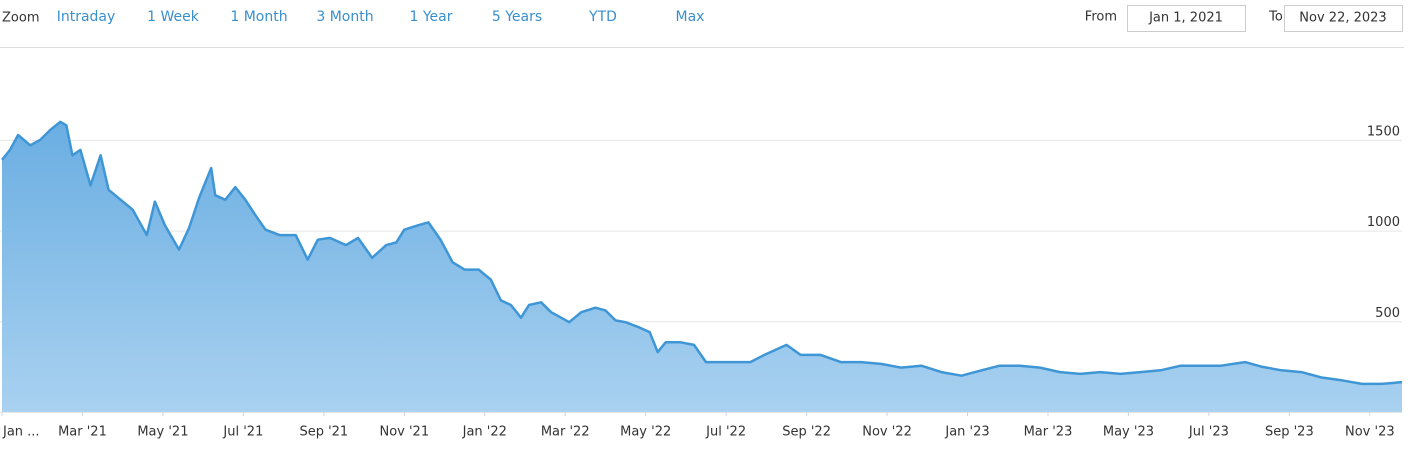 This screenshot has height=461, width=1427. I want to click on x-tick-label: Jan '23, so click(966, 432).